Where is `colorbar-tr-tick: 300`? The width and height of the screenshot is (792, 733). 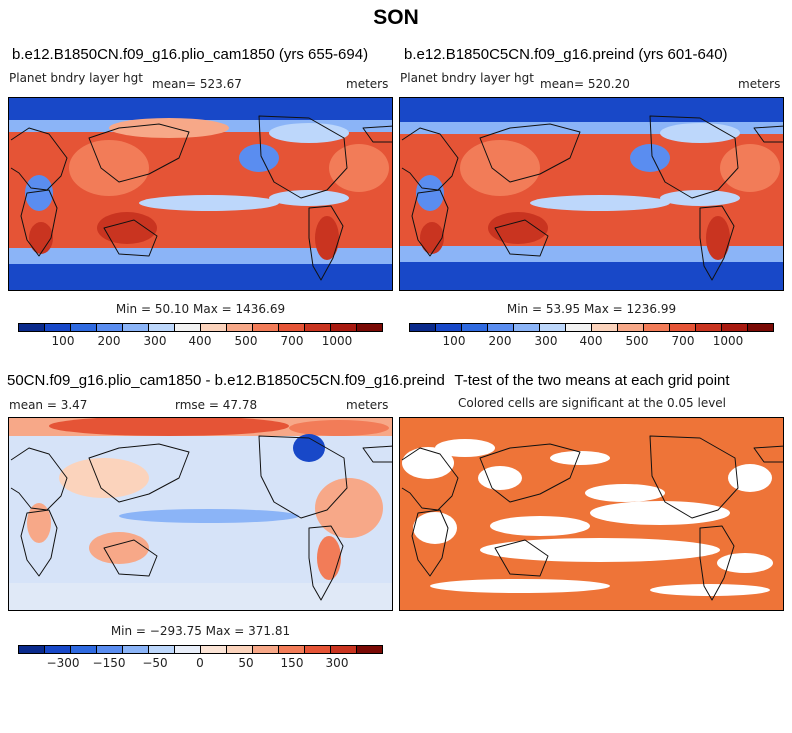 colorbar-tr-tick: 300 is located at coordinates (546, 341).